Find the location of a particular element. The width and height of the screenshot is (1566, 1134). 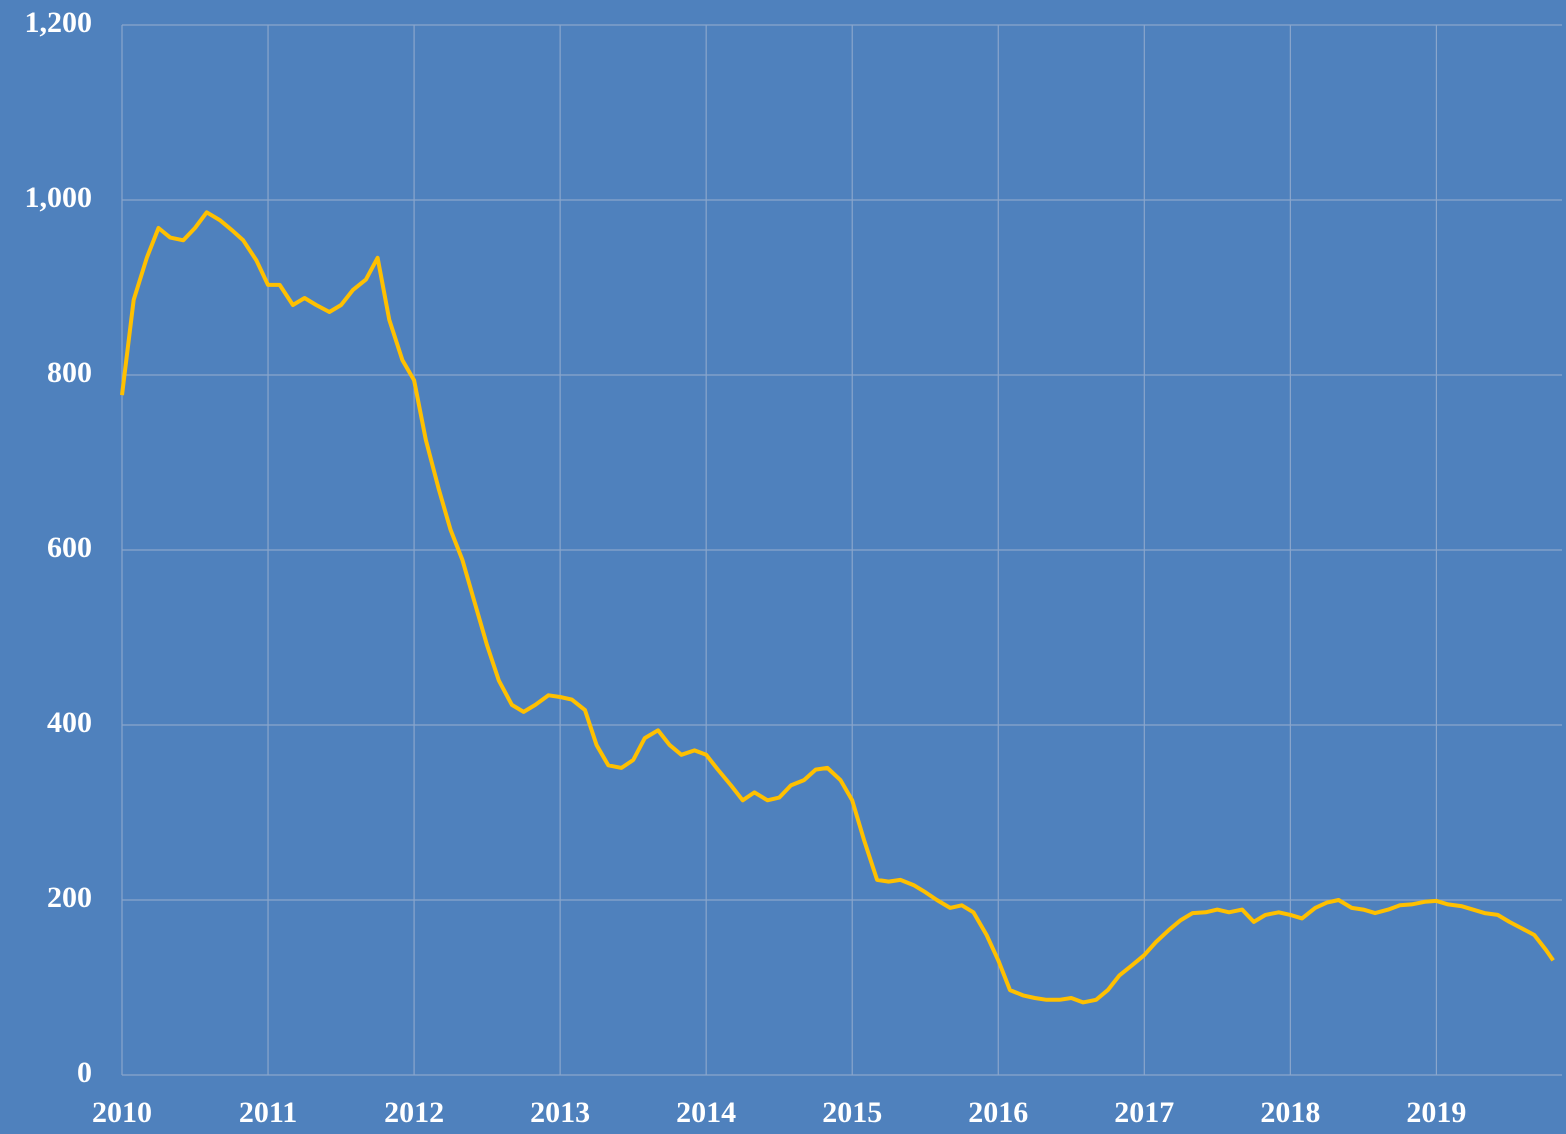

y-tick-label: 1,200 is located at coordinates (59, 22).